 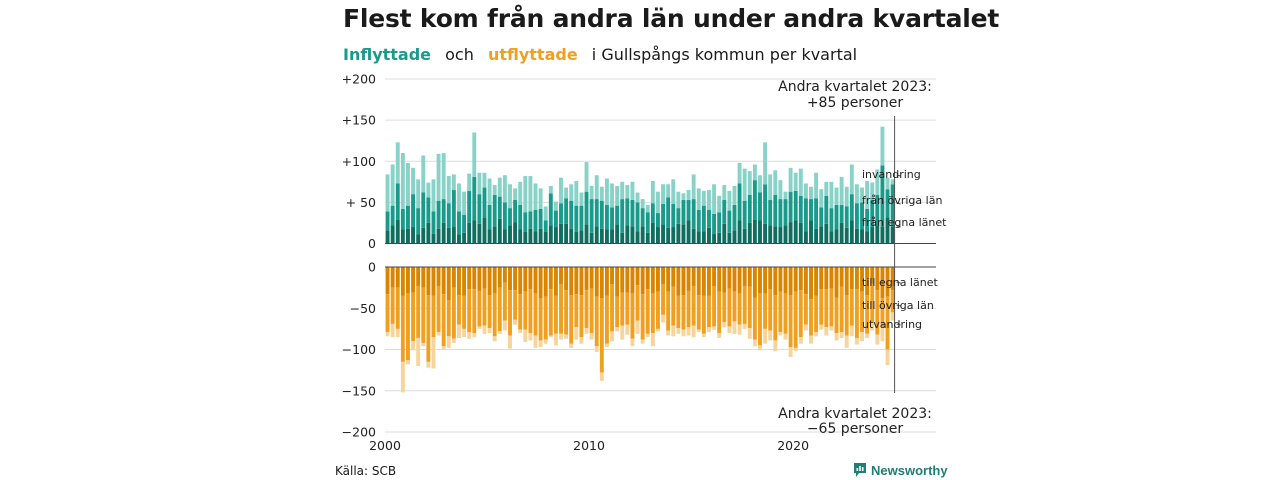 I want to click on y-tick-label-top: 0, so click(x=372, y=243).